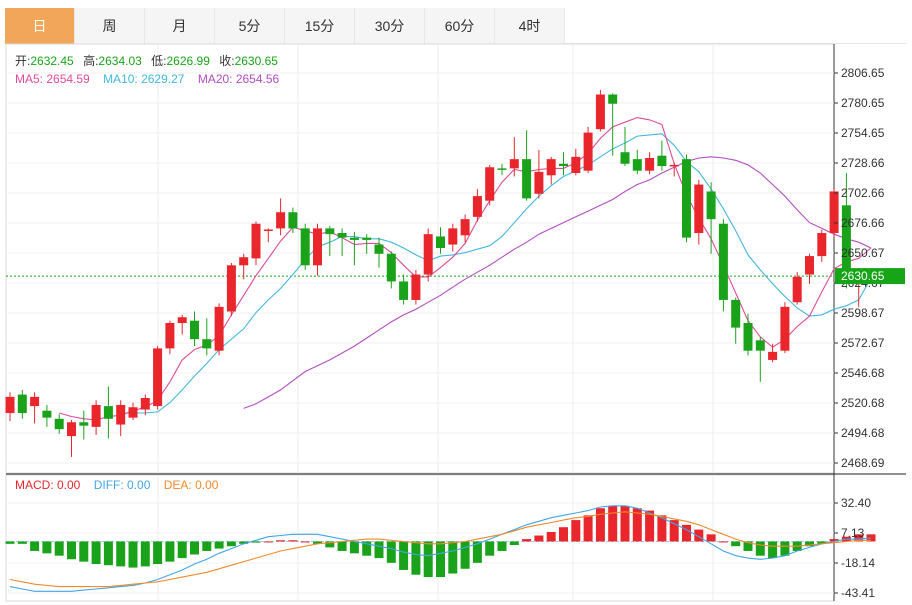 The height and width of the screenshot is (605, 912). Describe the element at coordinates (239, 79) in the screenshot. I see `ma20-label: MA20: 2654.56` at that location.